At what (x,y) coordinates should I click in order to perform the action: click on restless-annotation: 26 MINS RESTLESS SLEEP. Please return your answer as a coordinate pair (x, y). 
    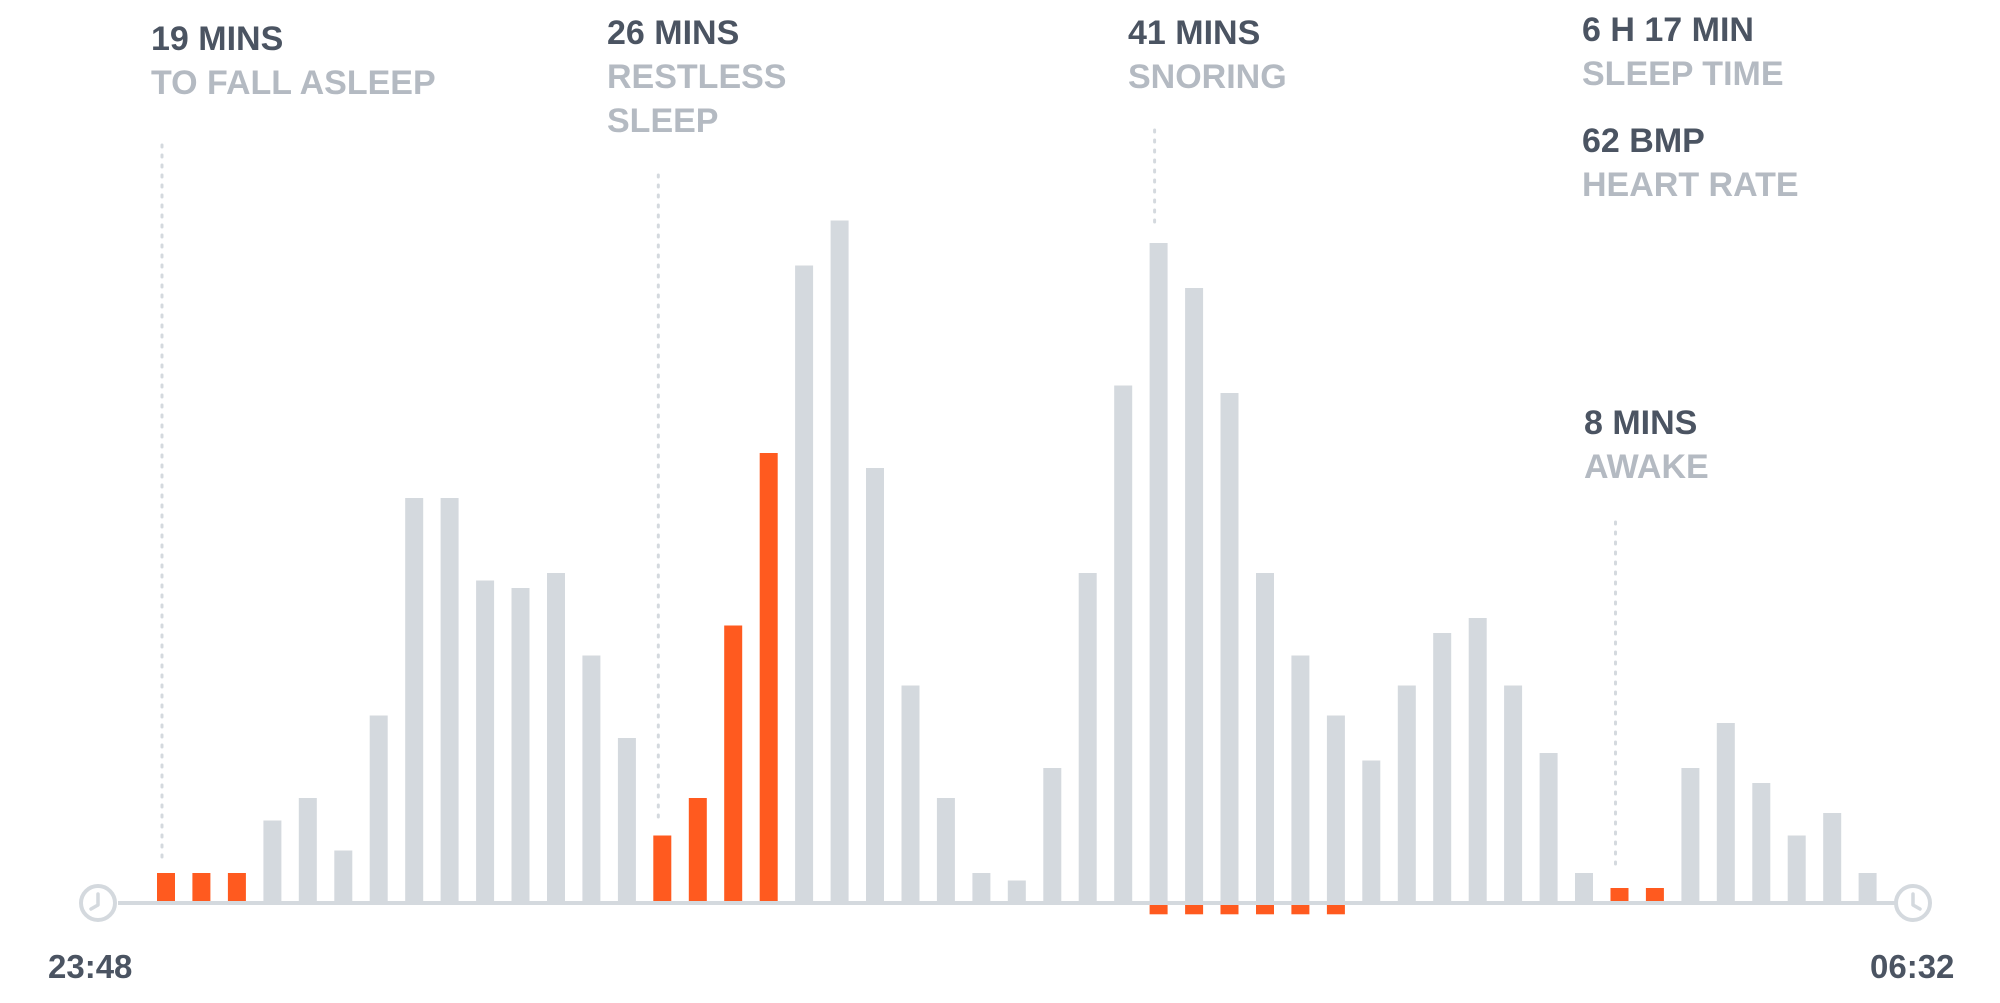
    Looking at the image, I should click on (696, 77).